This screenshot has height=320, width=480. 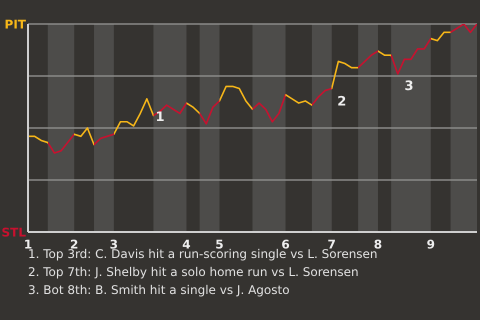 What do you see at coordinates (186, 245) in the screenshot?
I see `x-tick-label: 4` at bounding box center [186, 245].